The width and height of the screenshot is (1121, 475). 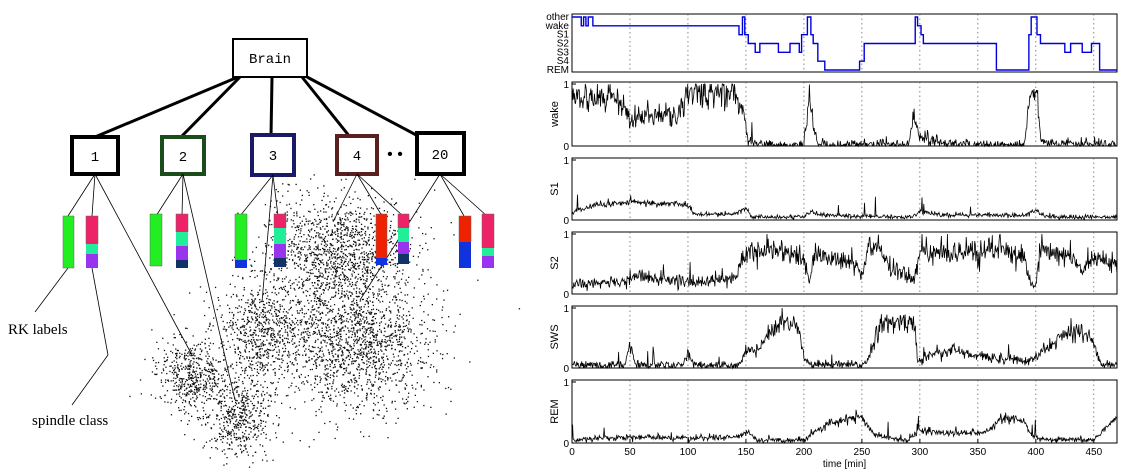 I want to click on cluster-node-20-label: 20, so click(x=440, y=156).